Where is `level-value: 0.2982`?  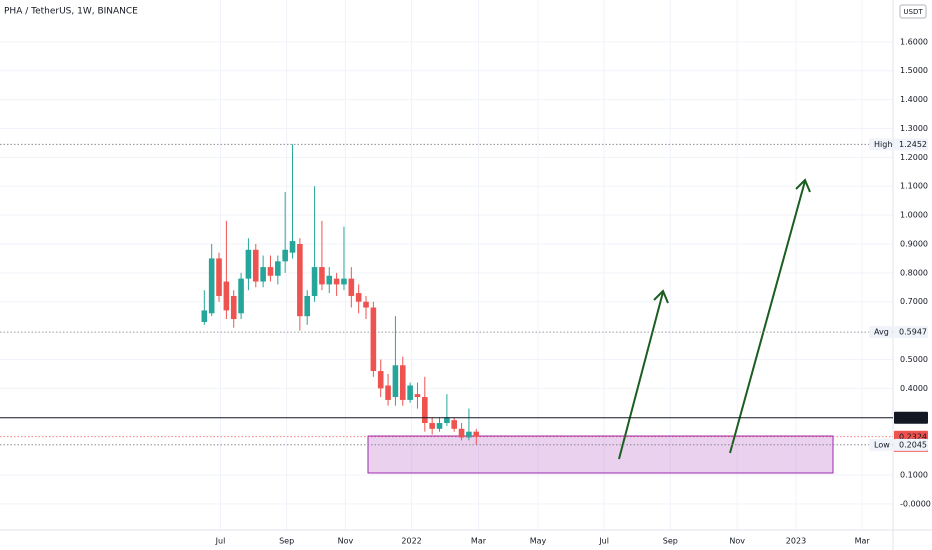 level-value: 0.2982 is located at coordinates (913, 417).